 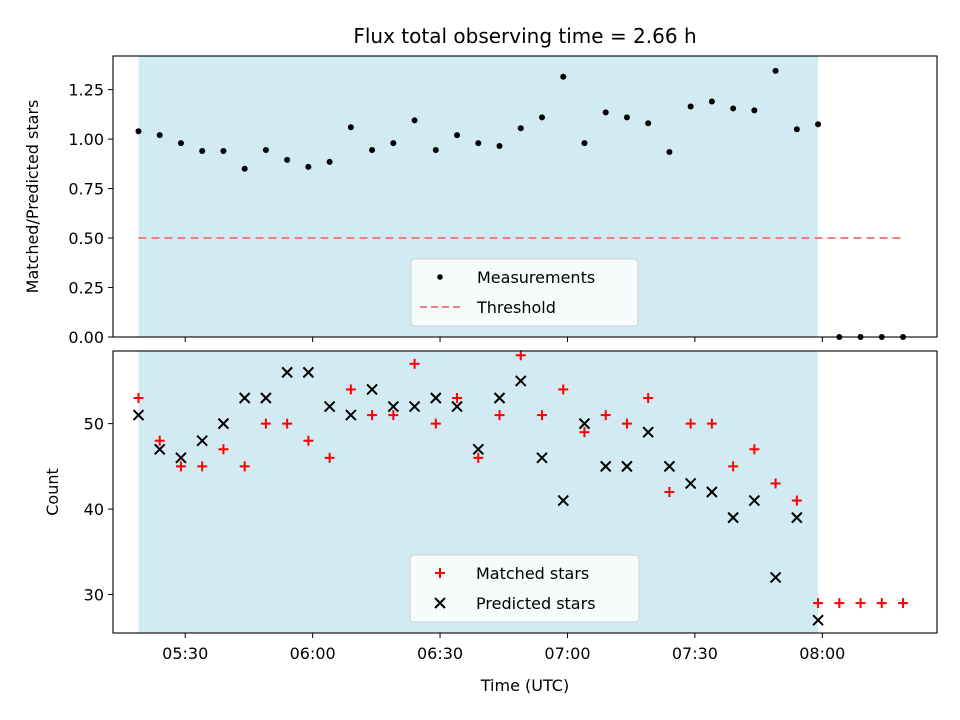 What do you see at coordinates (524, 292) in the screenshot?
I see `legend-top: Measurements Threshold` at bounding box center [524, 292].